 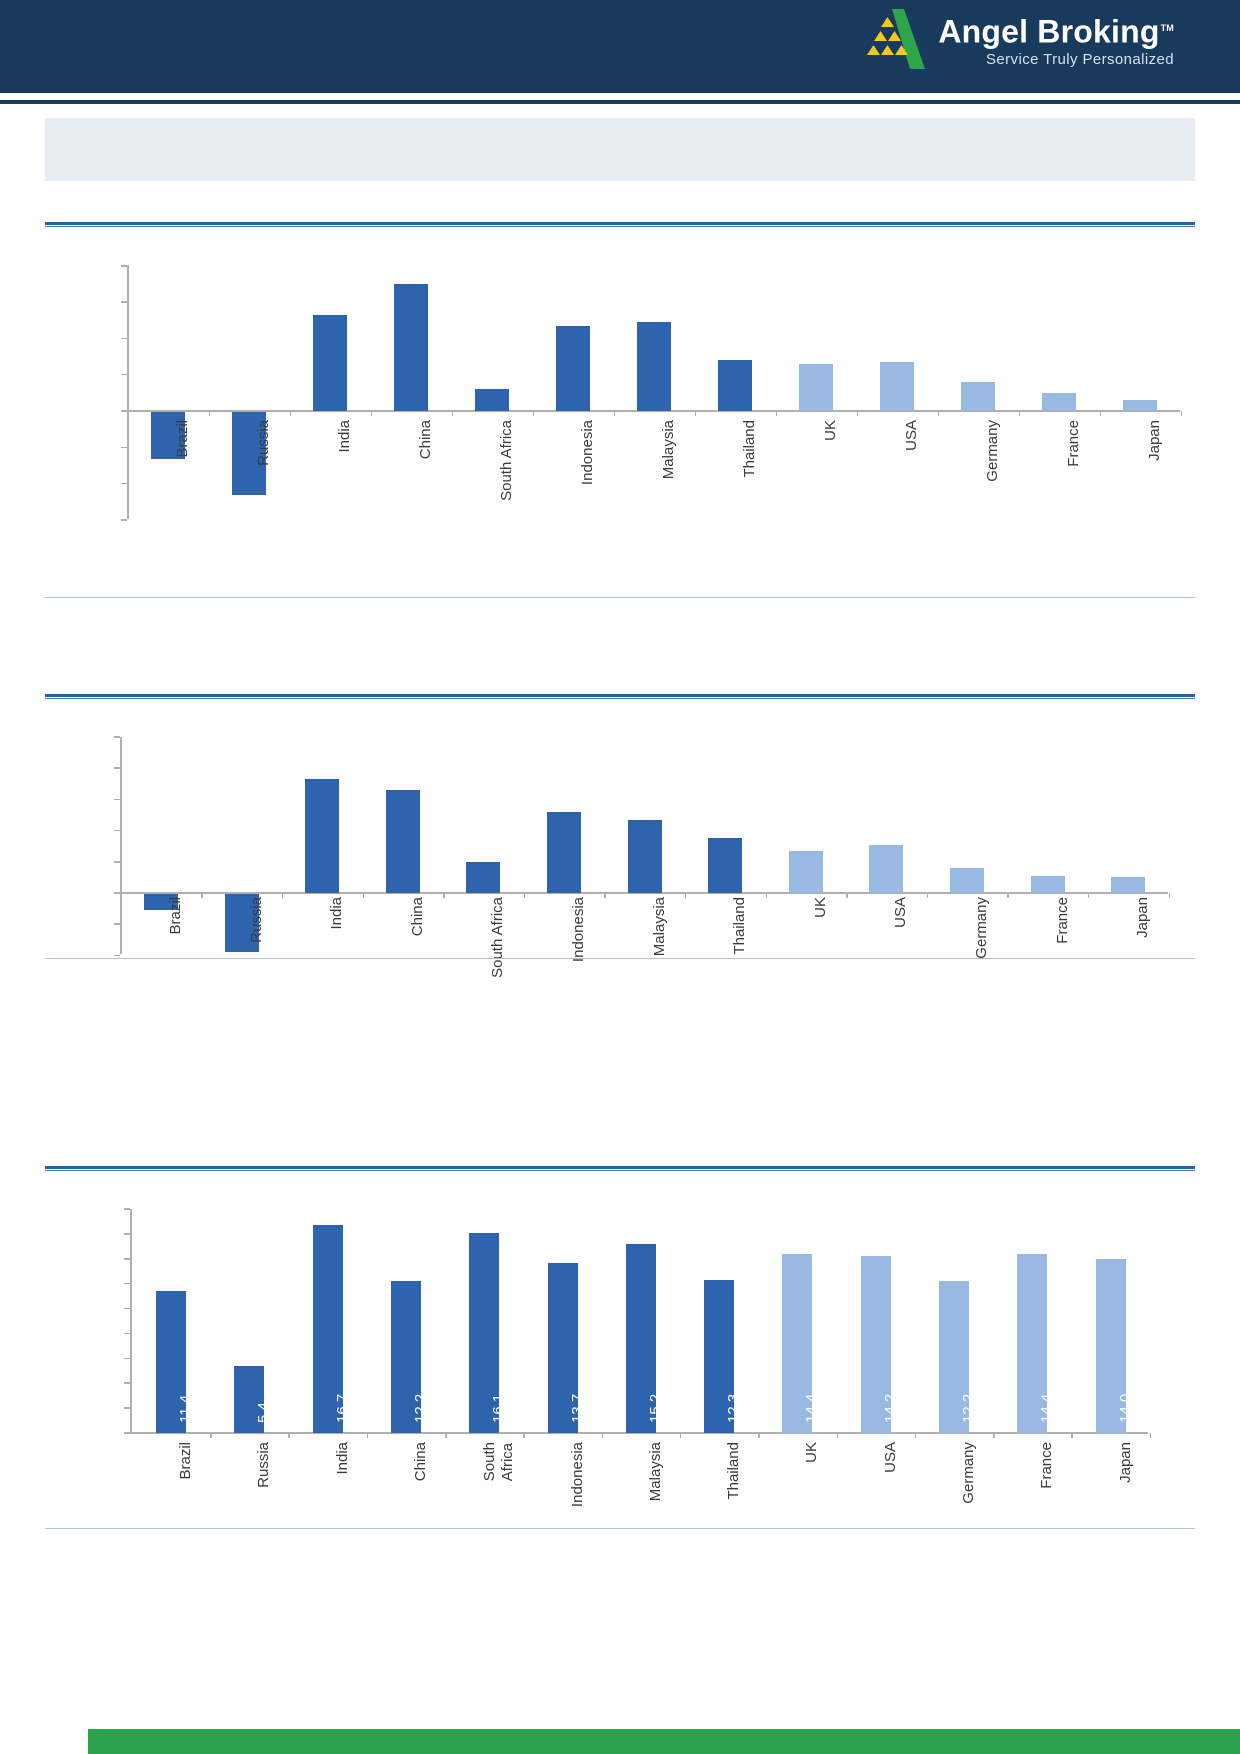 I want to click on bar-value-label: 13.7, so click(x=577, y=1408).